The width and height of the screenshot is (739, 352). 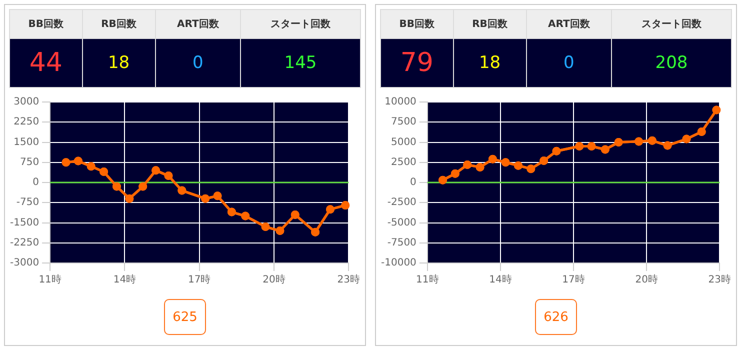 I want to click on y-tick-label: -2250, so click(x=25, y=242).